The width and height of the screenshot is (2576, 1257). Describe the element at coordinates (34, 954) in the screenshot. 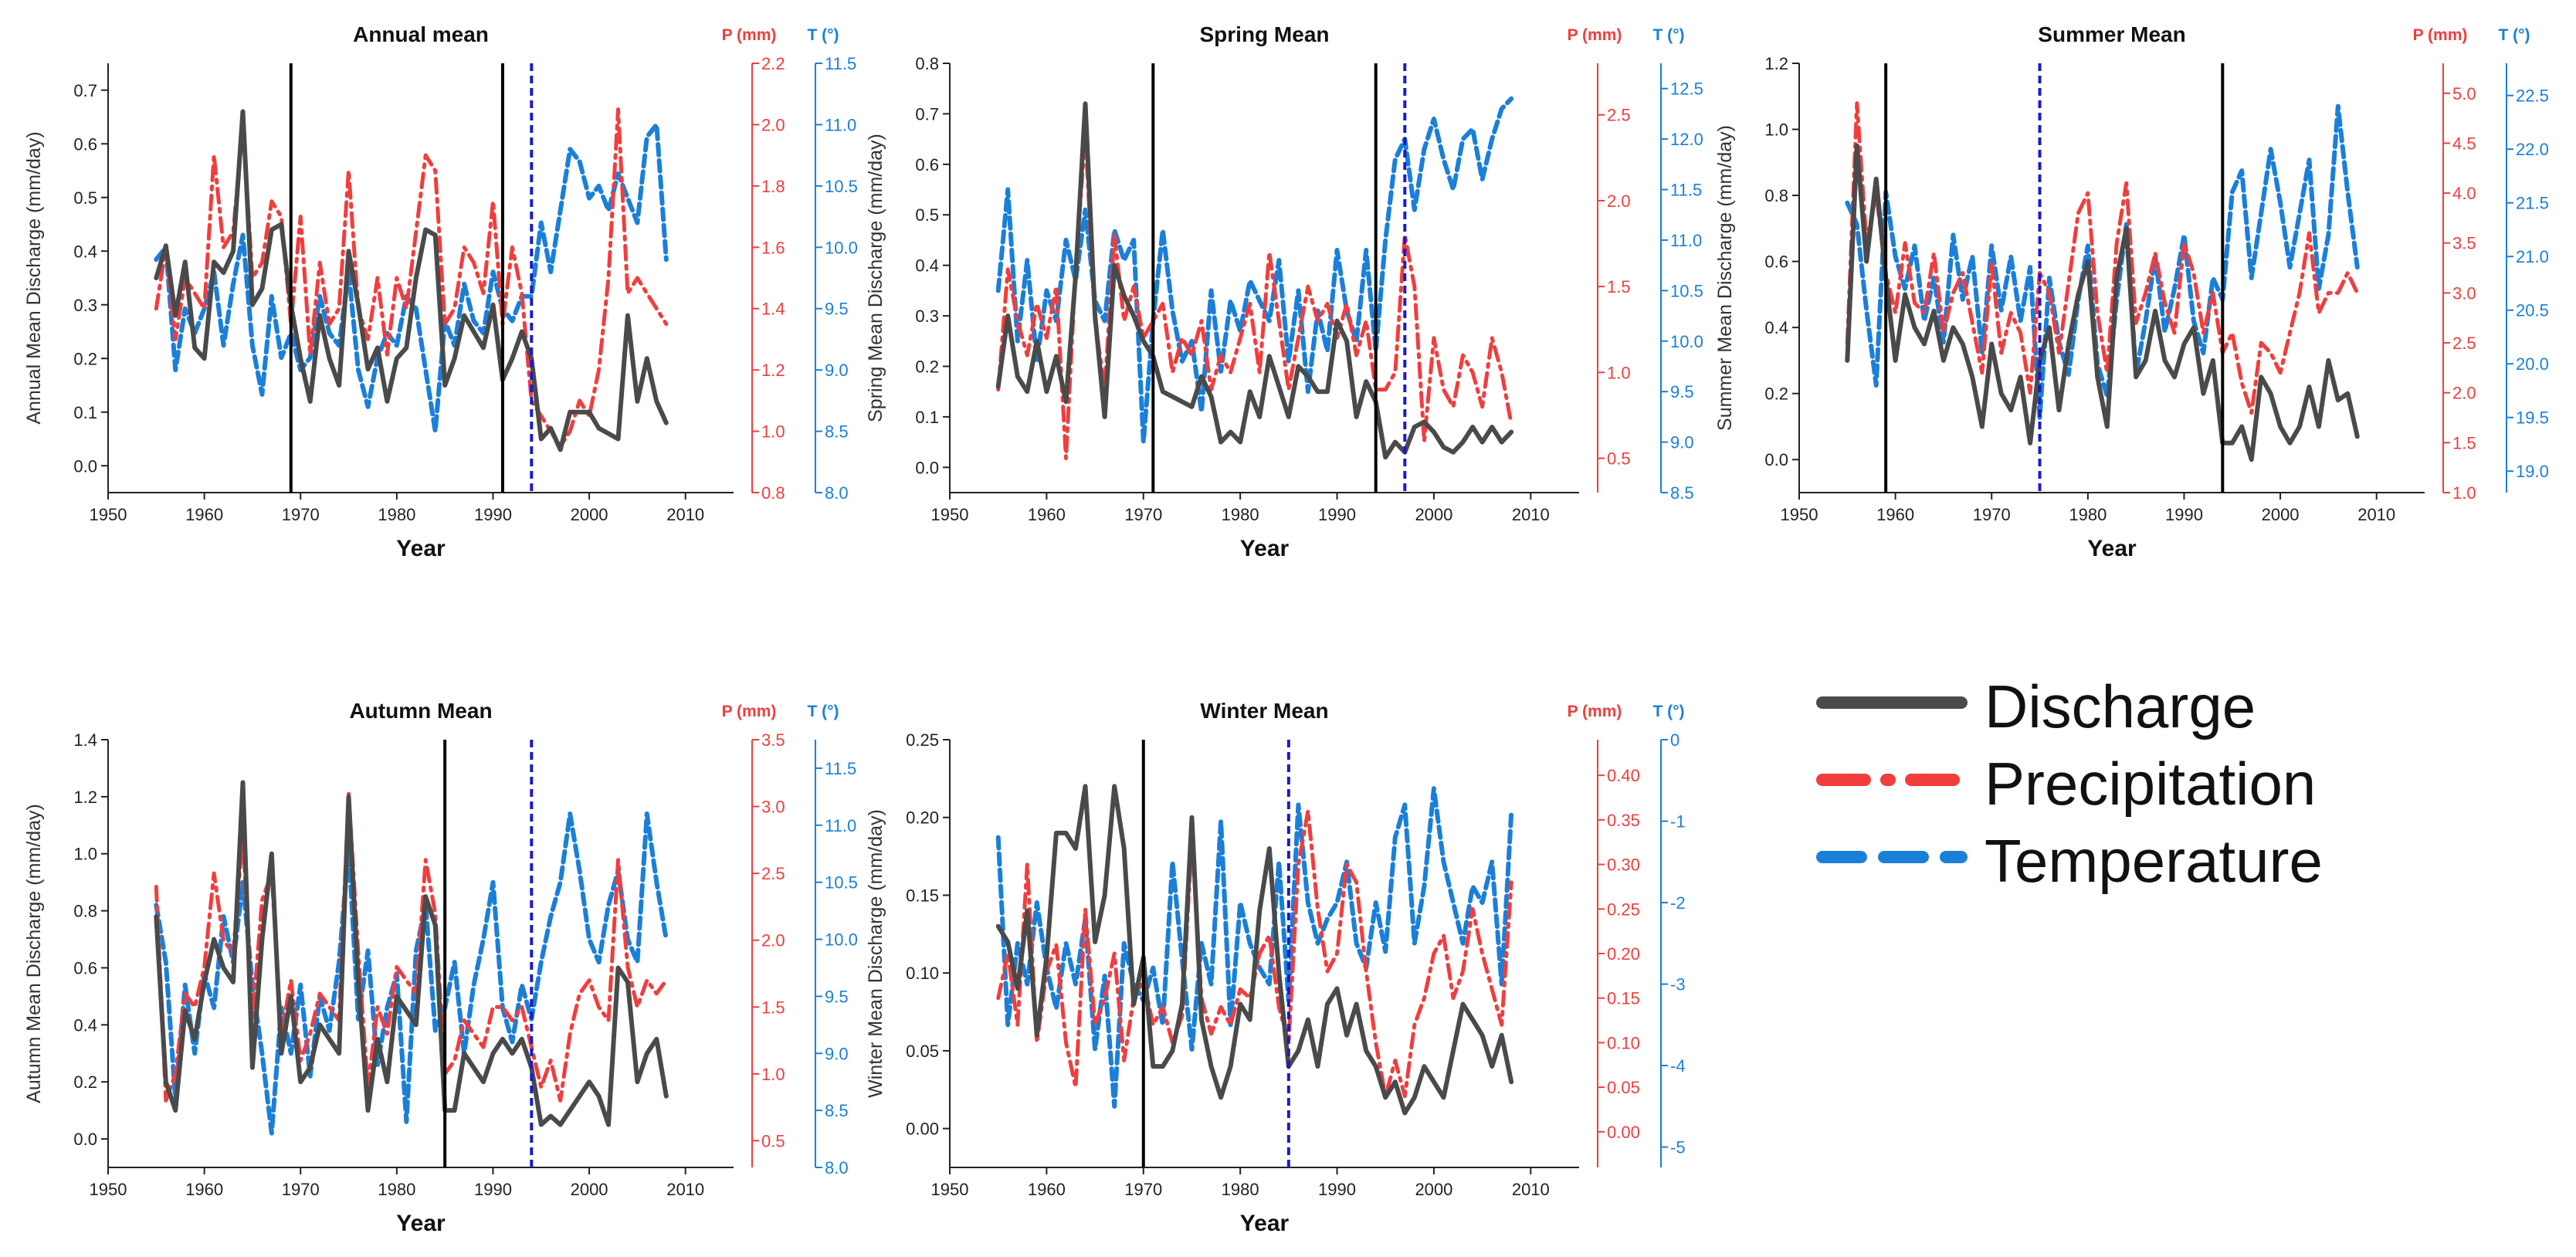

I see `y-axis-label: Autumn Mean Discharge (mm/day)` at that location.